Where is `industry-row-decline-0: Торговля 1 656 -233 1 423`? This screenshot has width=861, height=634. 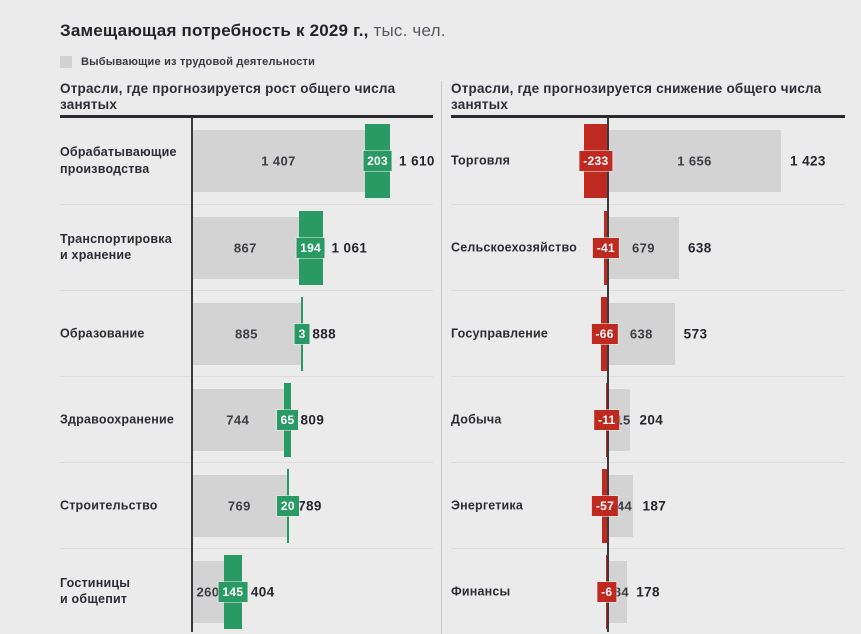
industry-row-decline-0: Торговля 1 656 -233 1 423 is located at coordinates (648, 161).